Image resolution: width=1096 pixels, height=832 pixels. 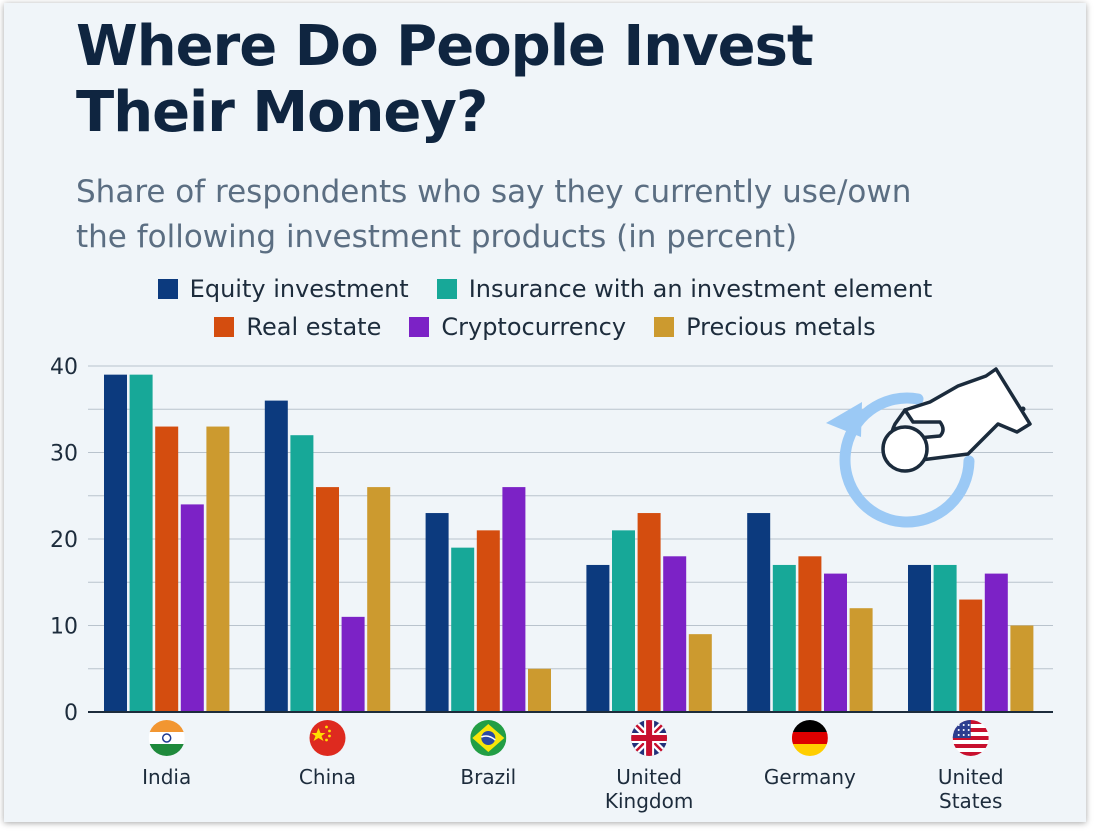 I want to click on united-kingdom-flag-icon, so click(x=649, y=738).